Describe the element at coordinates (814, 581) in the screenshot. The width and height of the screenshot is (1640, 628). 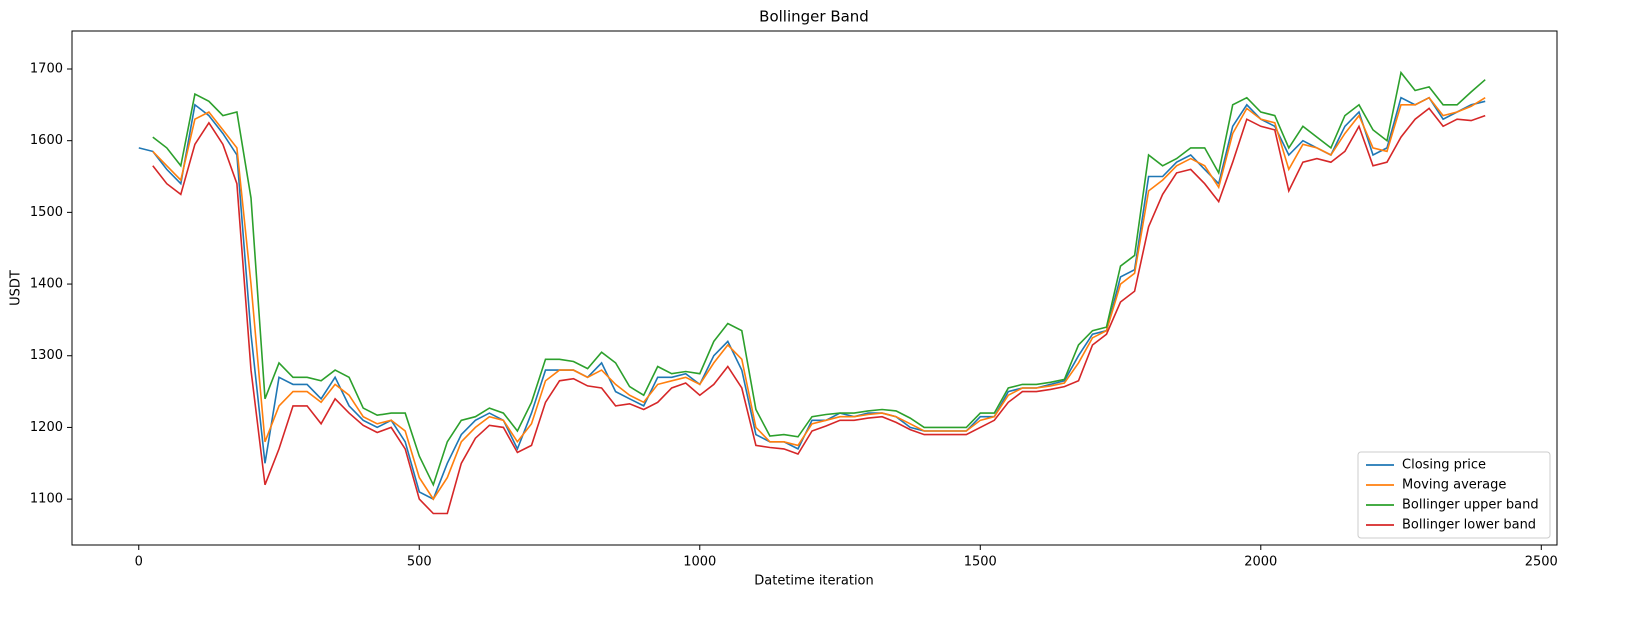
I see `x-axis-label: Datetime iteration` at that location.